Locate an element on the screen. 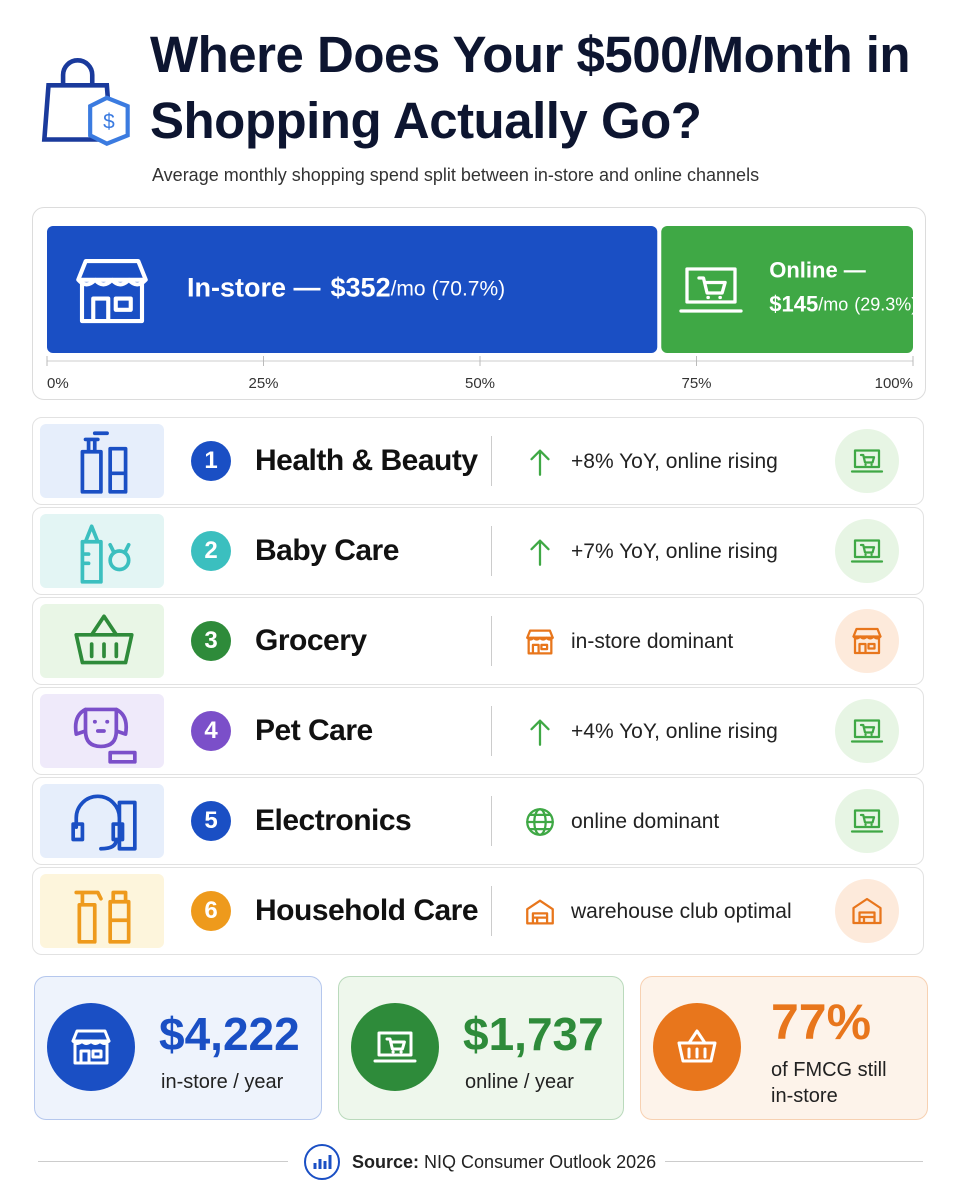 Image resolution: width=960 pixels, height=1200 pixels. category-name: Baby Care is located at coordinates (327, 550).